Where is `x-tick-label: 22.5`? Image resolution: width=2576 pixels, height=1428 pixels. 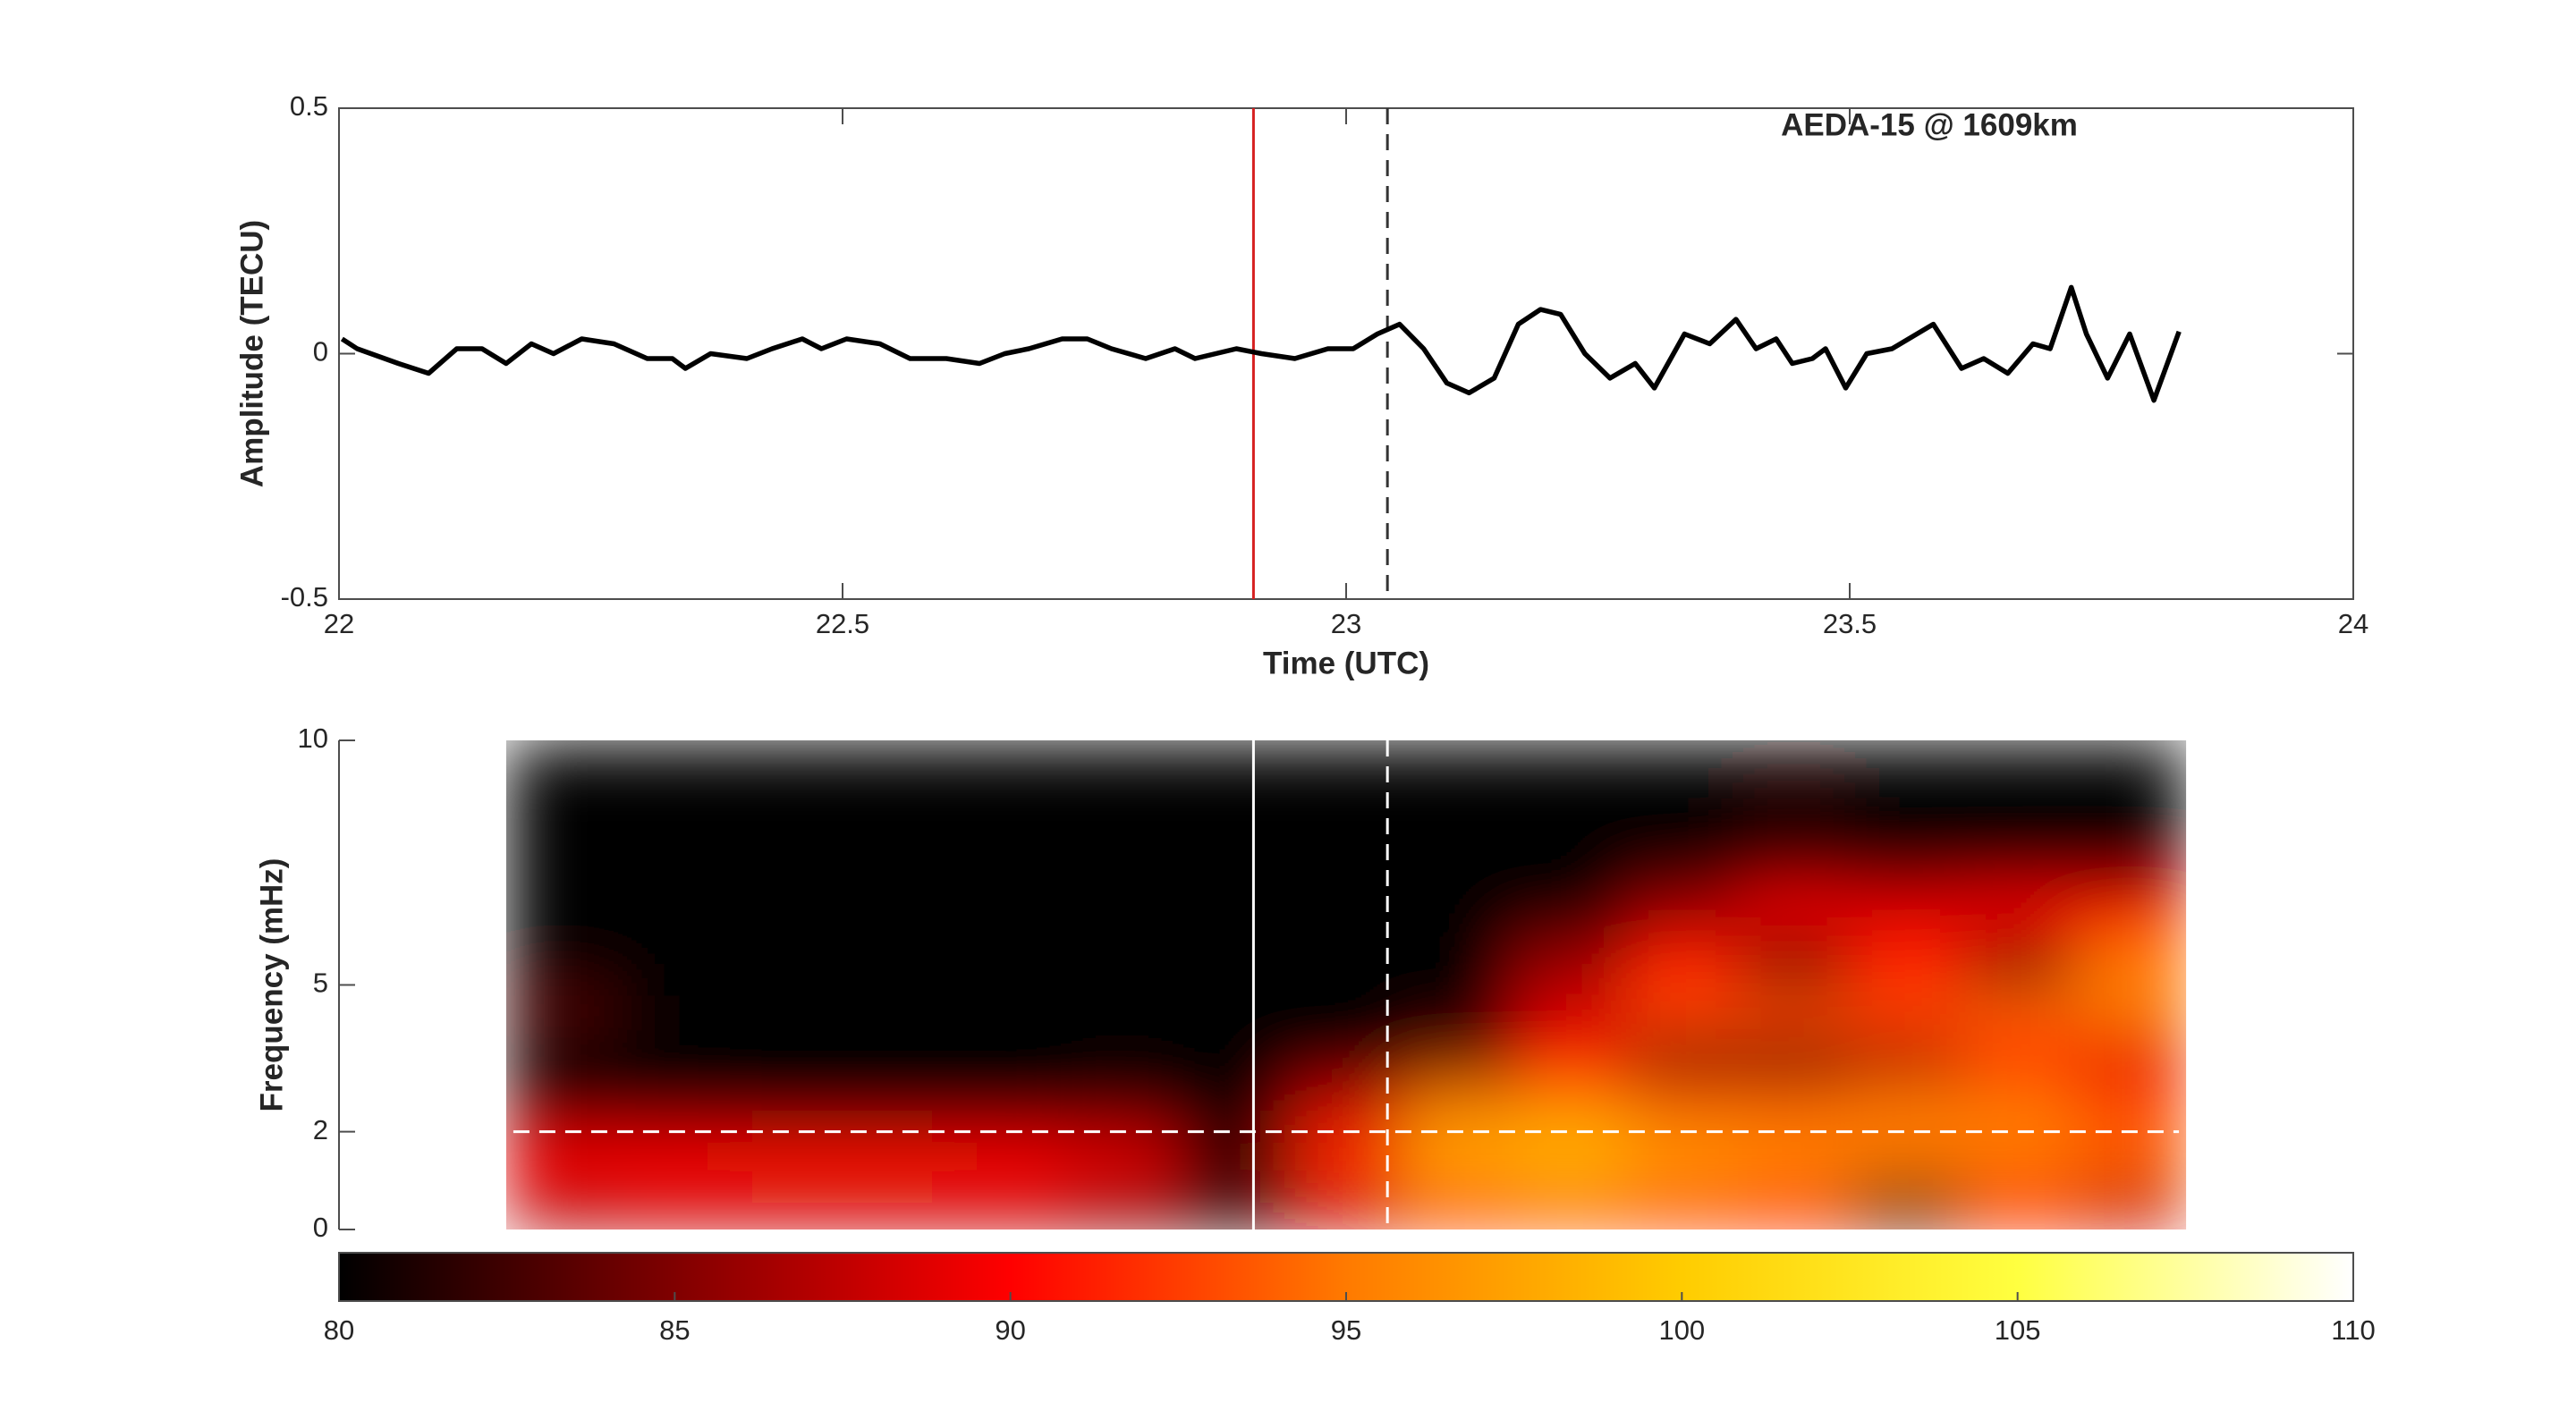 x-tick-label: 22.5 is located at coordinates (842, 623).